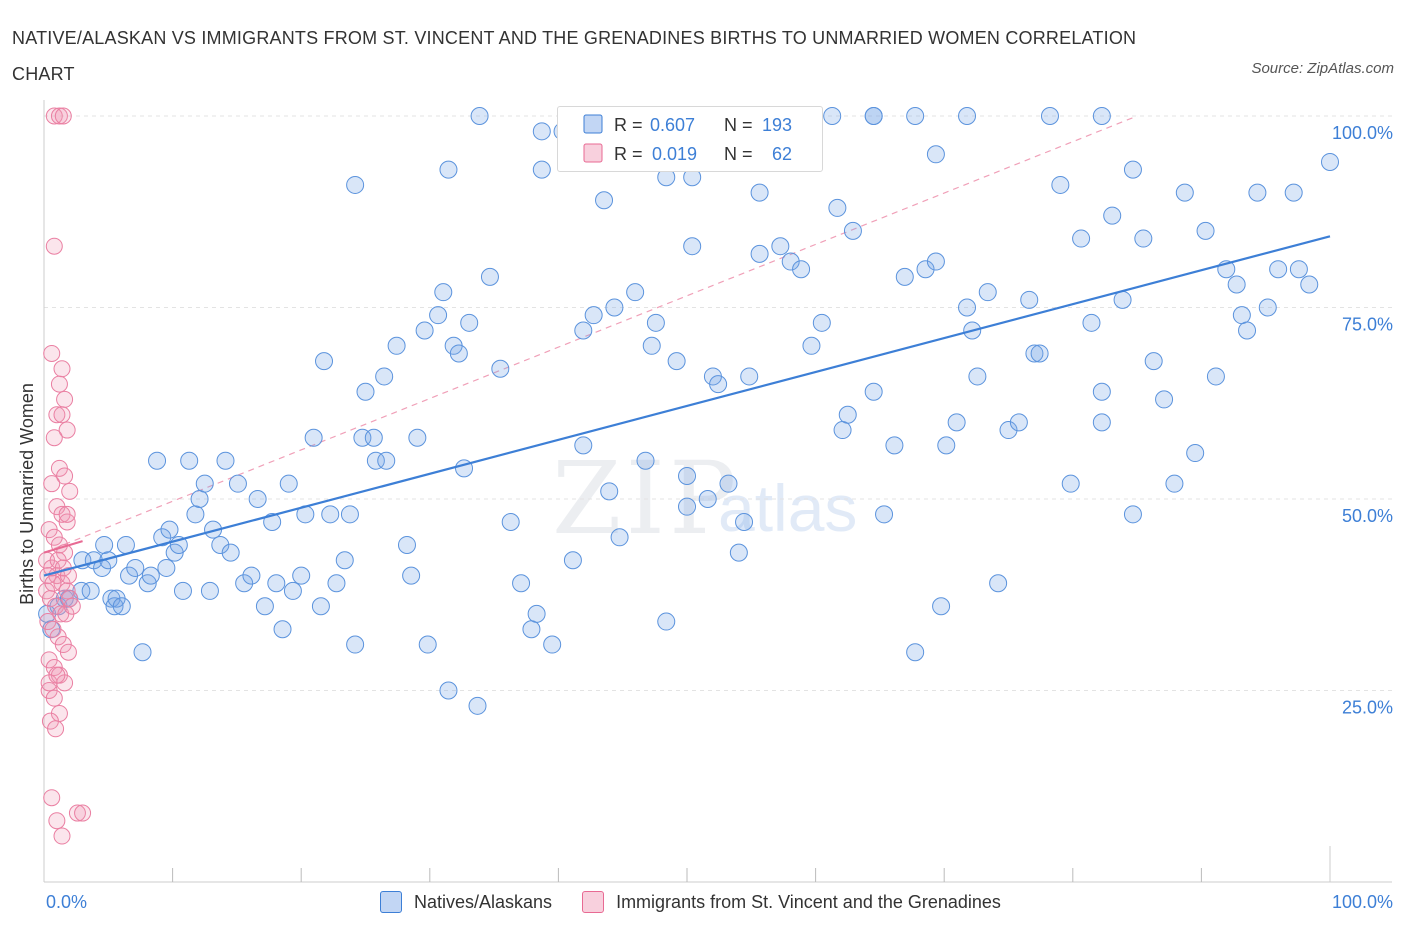 The width and height of the screenshot is (1406, 930). What do you see at coordinates (788, 508) in the screenshot?
I see `watermark-atlas: atlas` at bounding box center [788, 508].